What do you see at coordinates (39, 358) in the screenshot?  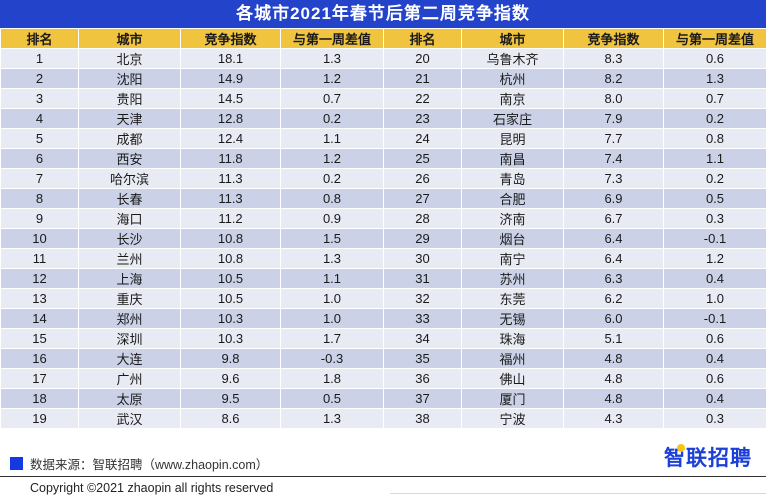 I see `rank-cell: 16` at bounding box center [39, 358].